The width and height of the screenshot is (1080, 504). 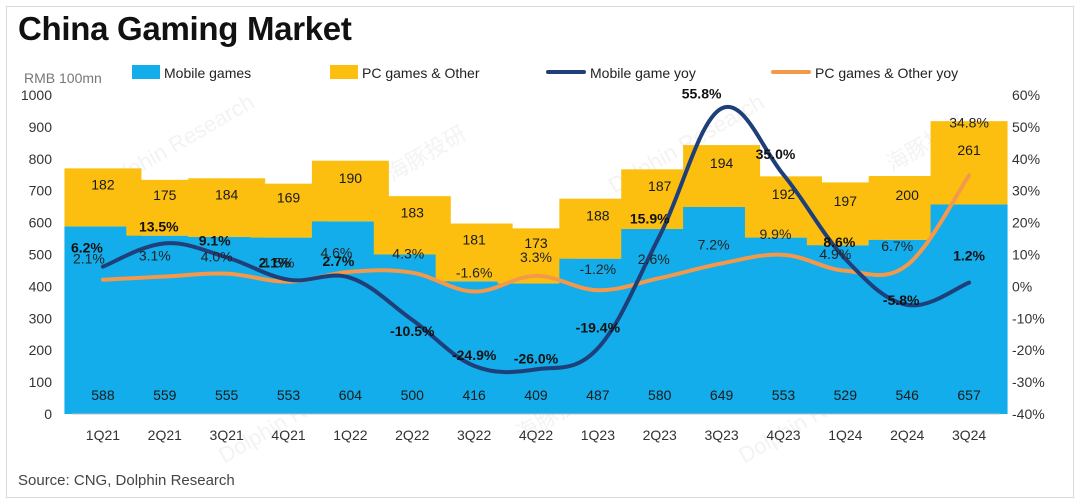 What do you see at coordinates (103, 435) in the screenshot?
I see `x-tick-label: 1Q21` at bounding box center [103, 435].